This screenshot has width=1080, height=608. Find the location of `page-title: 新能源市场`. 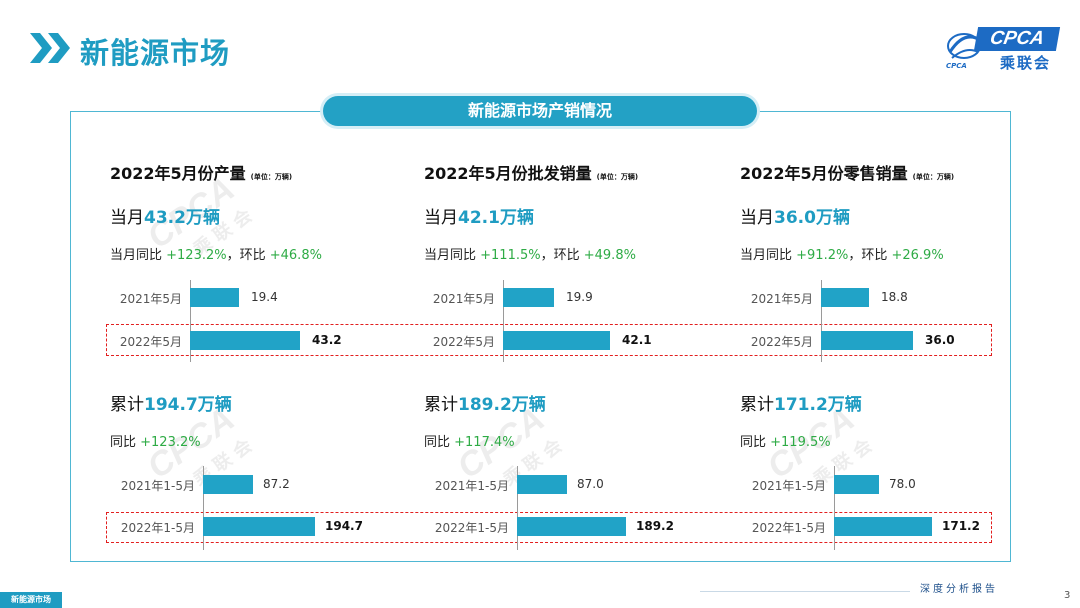

page-title: 新能源市场 is located at coordinates (155, 53).